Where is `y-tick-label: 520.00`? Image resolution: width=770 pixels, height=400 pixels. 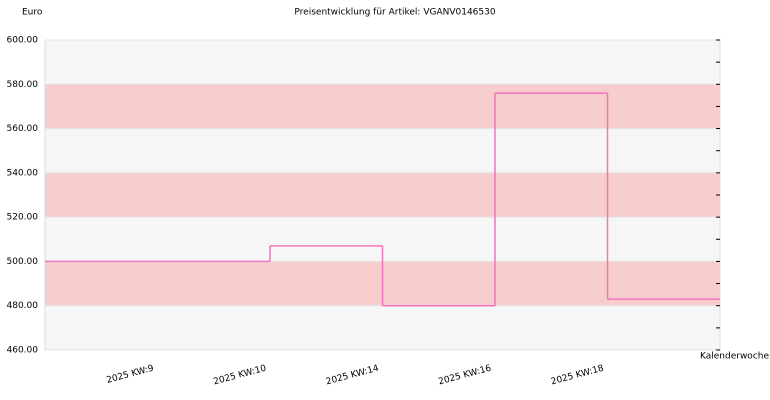
y-tick-label: 520.00 is located at coordinates (23, 218).